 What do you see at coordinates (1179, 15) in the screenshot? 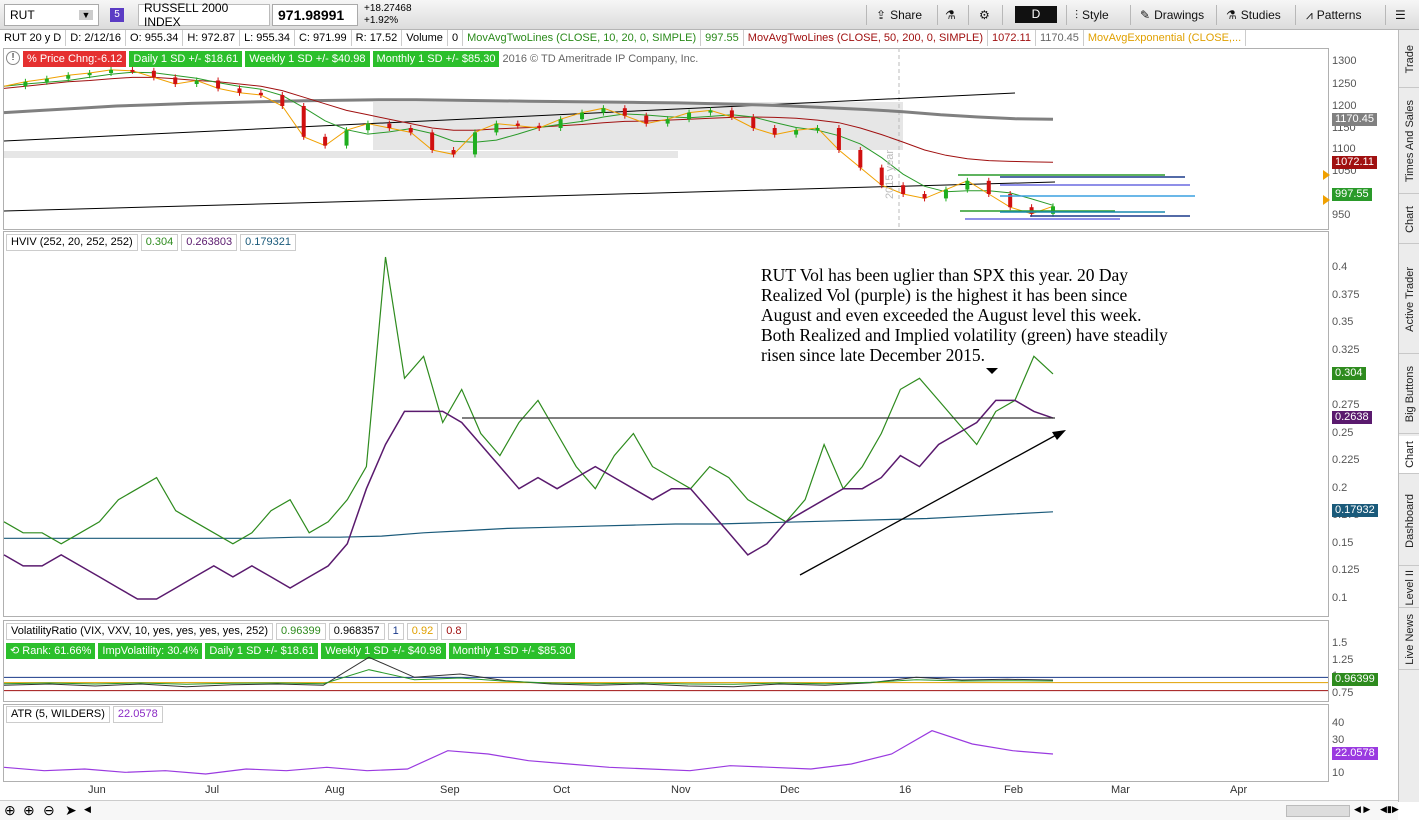
I see `drawings-label: Drawings` at bounding box center [1179, 15].